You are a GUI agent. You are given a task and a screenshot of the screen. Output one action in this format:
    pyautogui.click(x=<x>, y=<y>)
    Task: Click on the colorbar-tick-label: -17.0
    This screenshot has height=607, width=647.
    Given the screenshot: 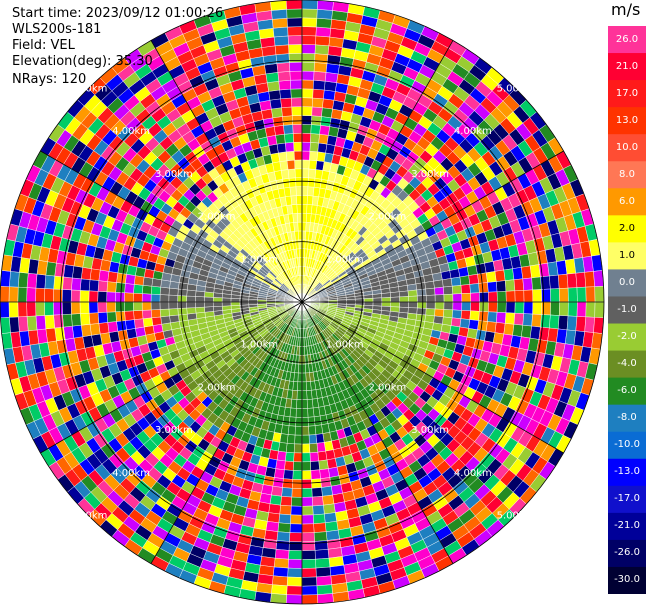 What is the action you would take?
    pyautogui.click(x=627, y=499)
    